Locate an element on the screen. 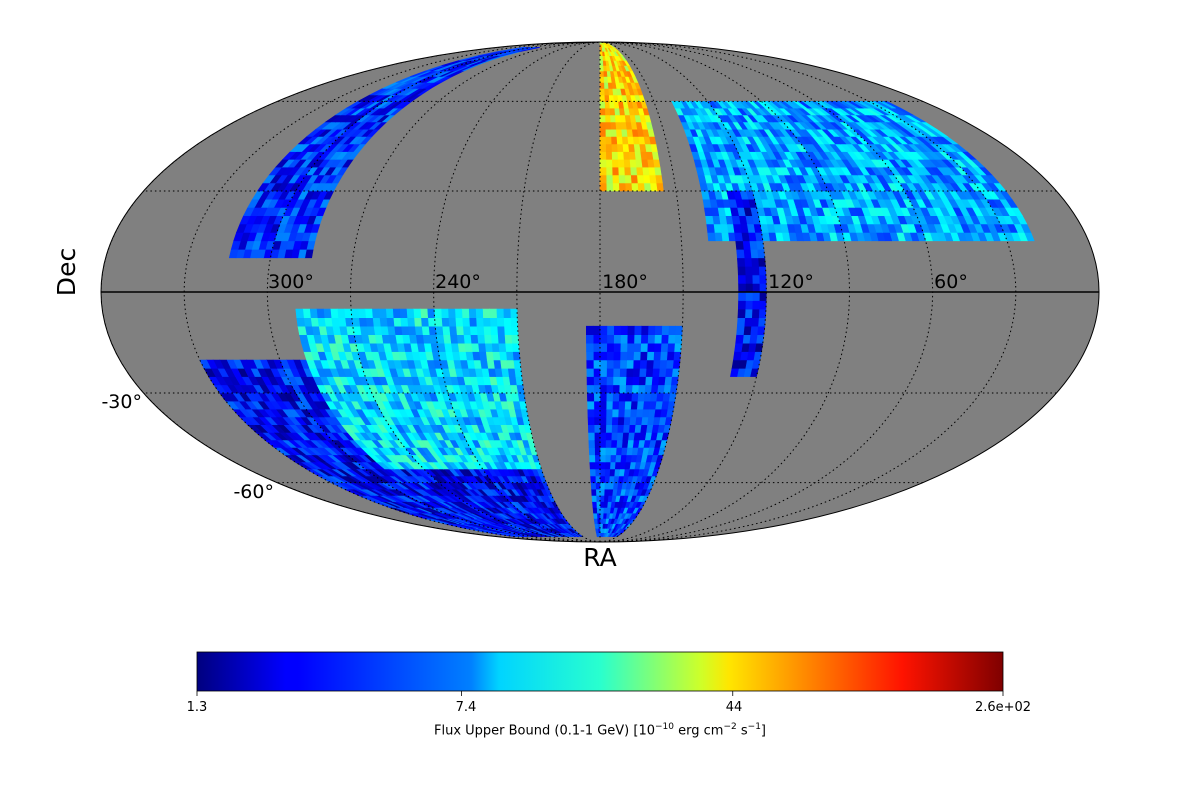  region-north-east-patch is located at coordinates (853, 171).